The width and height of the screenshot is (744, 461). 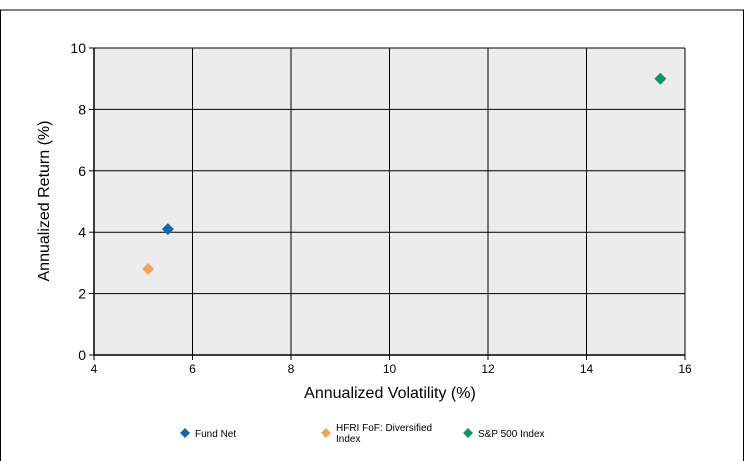 What do you see at coordinates (44, 201) in the screenshot?
I see `y-axis-title: Annualized Return (%)` at bounding box center [44, 201].